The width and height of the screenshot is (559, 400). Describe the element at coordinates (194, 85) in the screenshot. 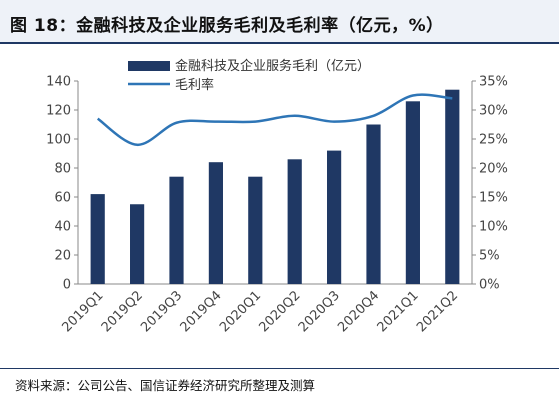

I see `legend-label-line: 毛利率` at that location.